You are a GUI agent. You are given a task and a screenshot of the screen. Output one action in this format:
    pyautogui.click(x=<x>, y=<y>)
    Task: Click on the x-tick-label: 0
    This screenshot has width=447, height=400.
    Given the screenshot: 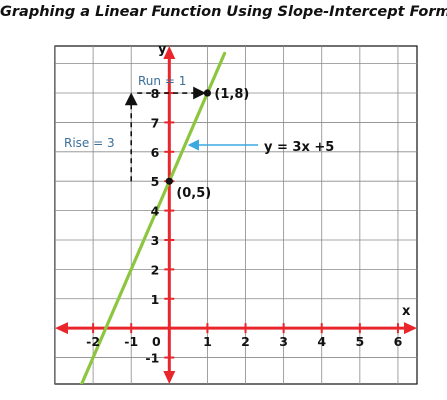 What is the action you would take?
    pyautogui.click(x=156, y=341)
    